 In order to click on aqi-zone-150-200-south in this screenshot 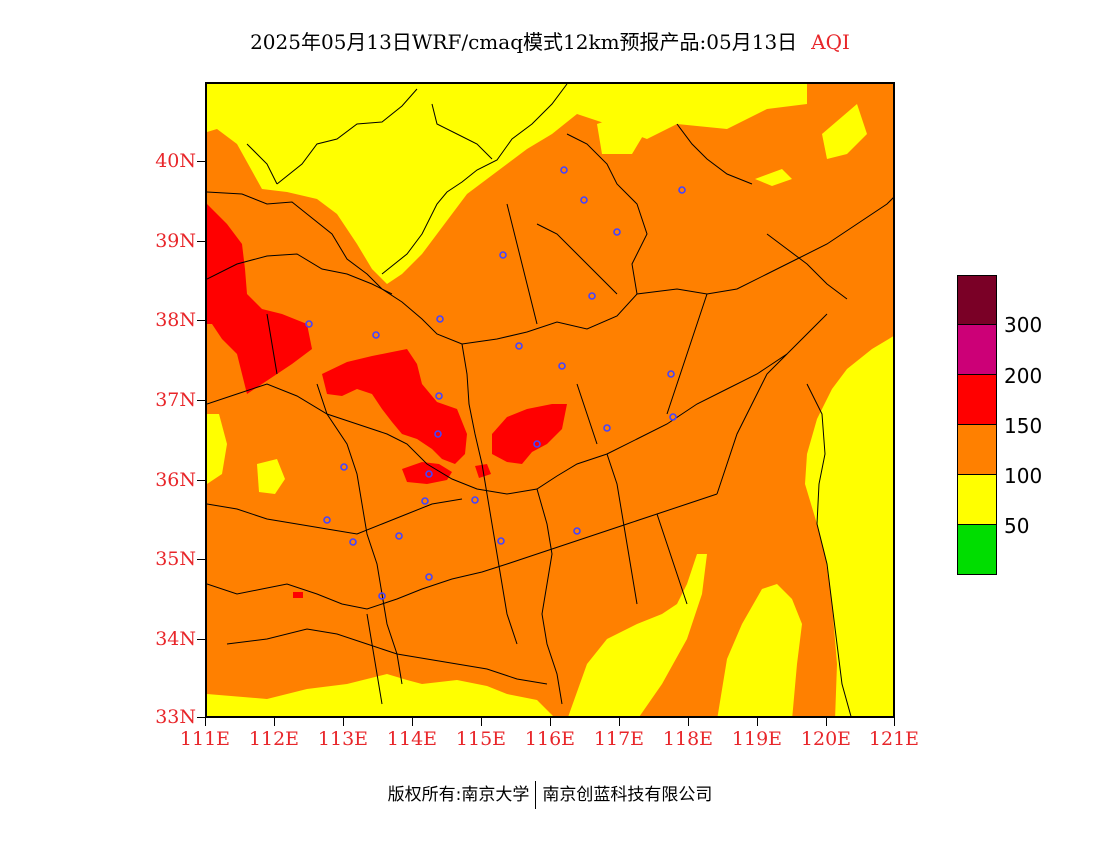, I will do `click(427, 473)`.